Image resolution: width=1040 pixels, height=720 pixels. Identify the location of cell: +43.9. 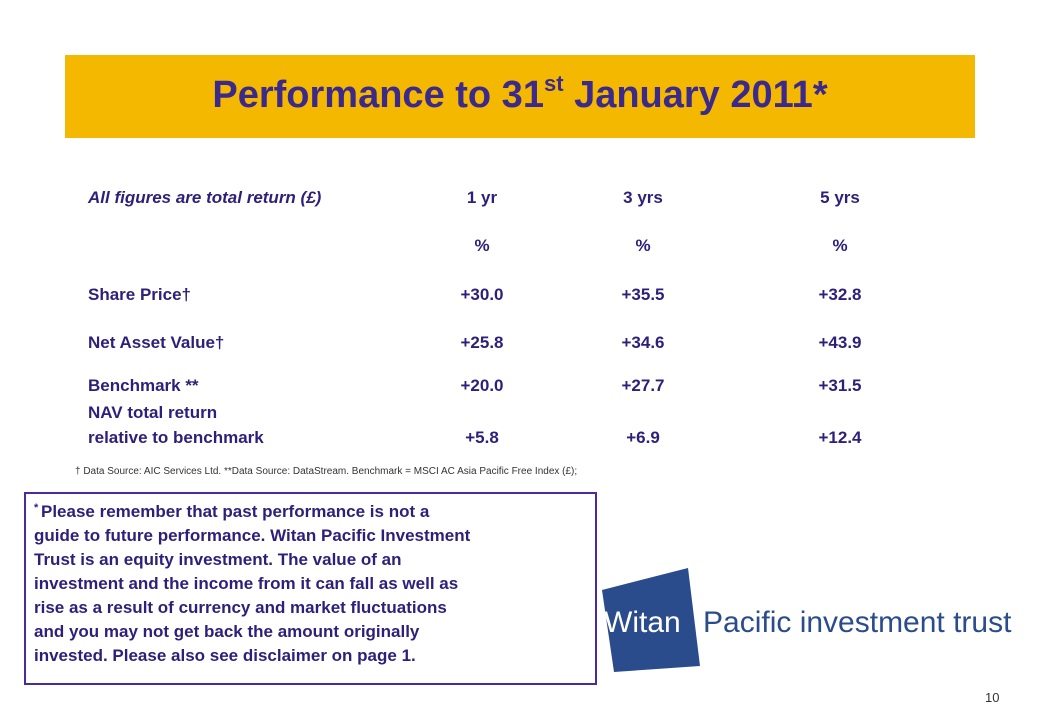
(840, 342).